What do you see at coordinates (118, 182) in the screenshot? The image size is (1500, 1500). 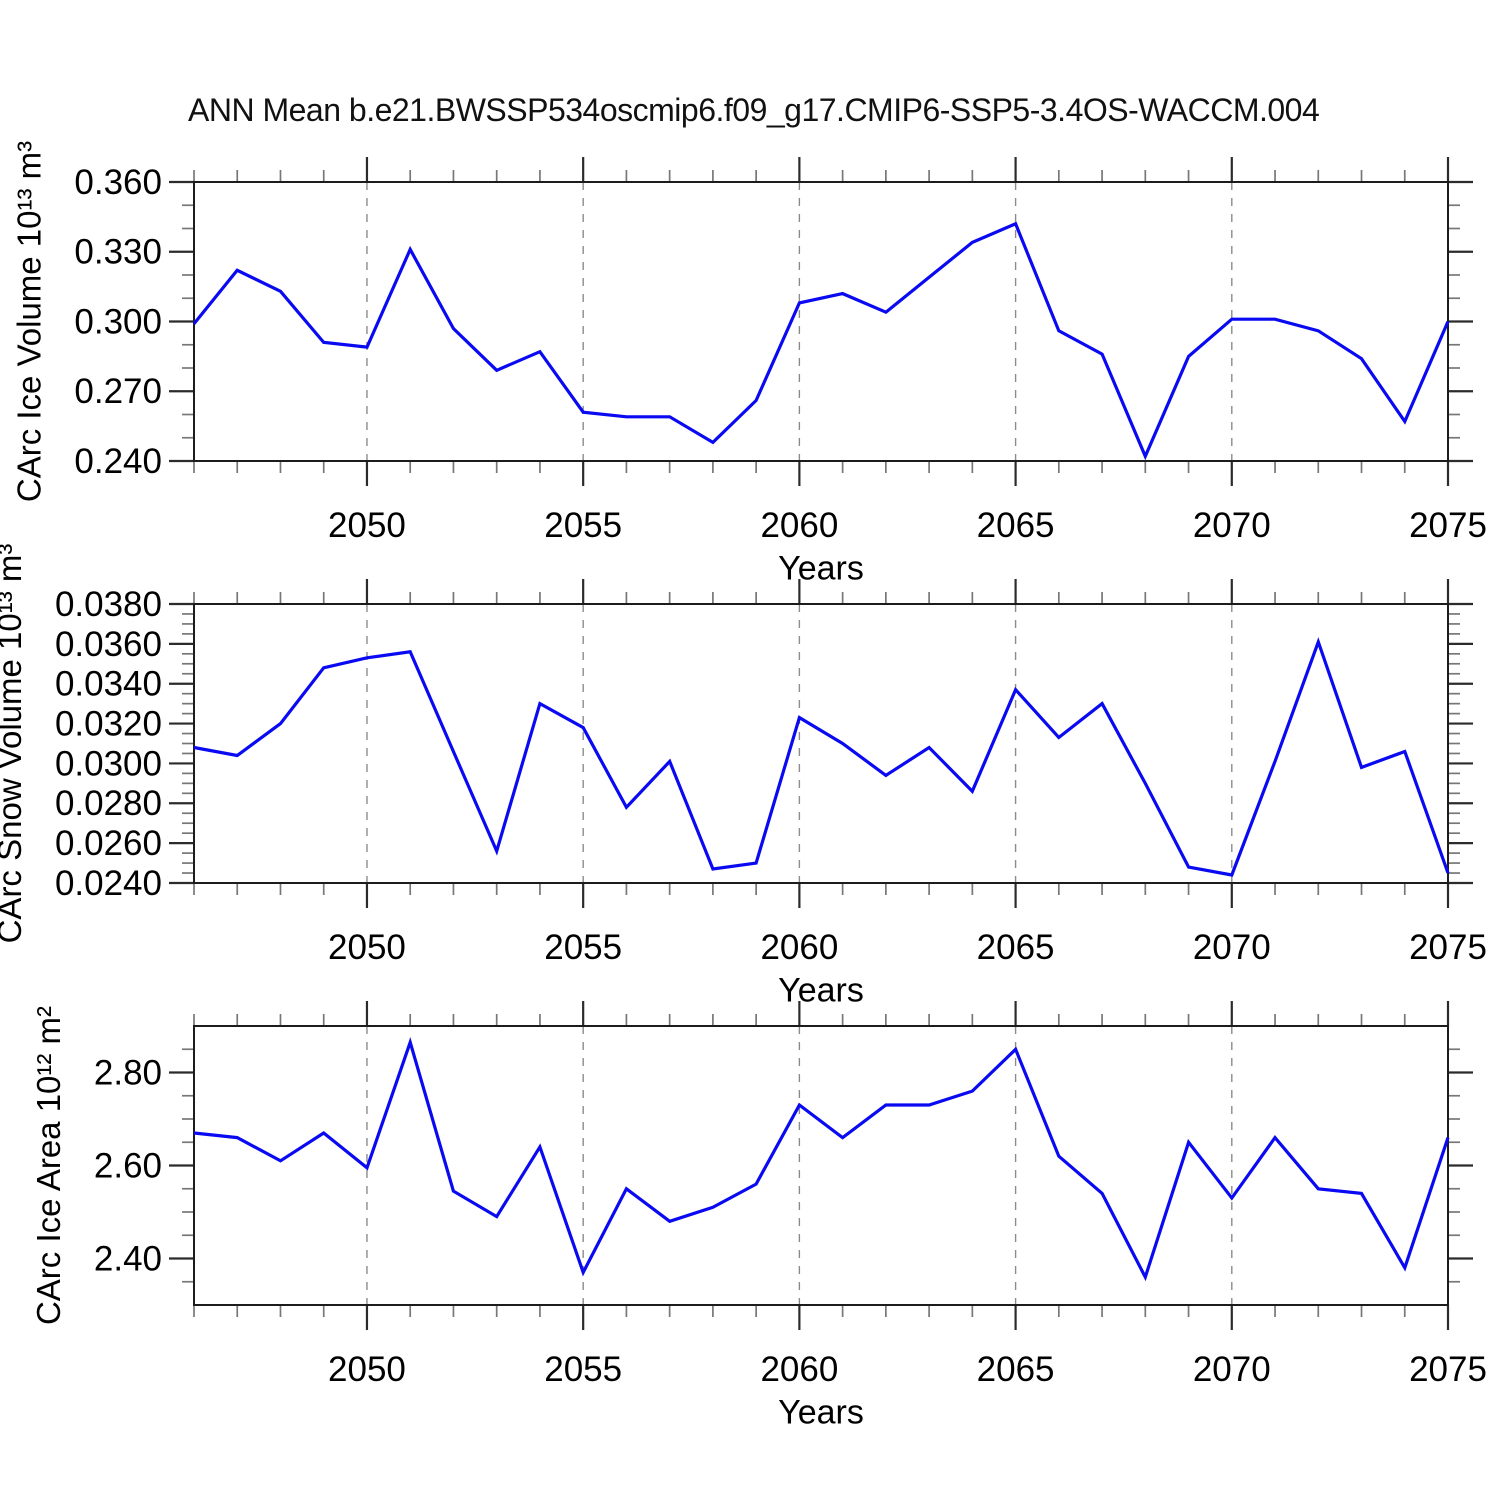 I see `y-tick-label: 0.360` at bounding box center [118, 182].